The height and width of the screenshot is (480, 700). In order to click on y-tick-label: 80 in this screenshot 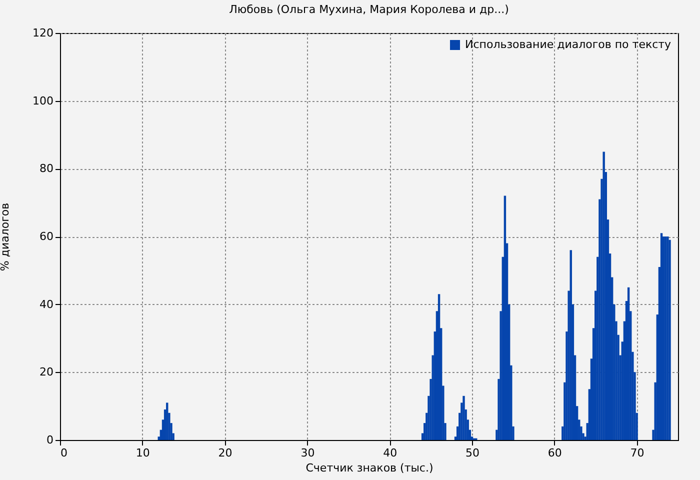, I will do `click(47, 169)`.